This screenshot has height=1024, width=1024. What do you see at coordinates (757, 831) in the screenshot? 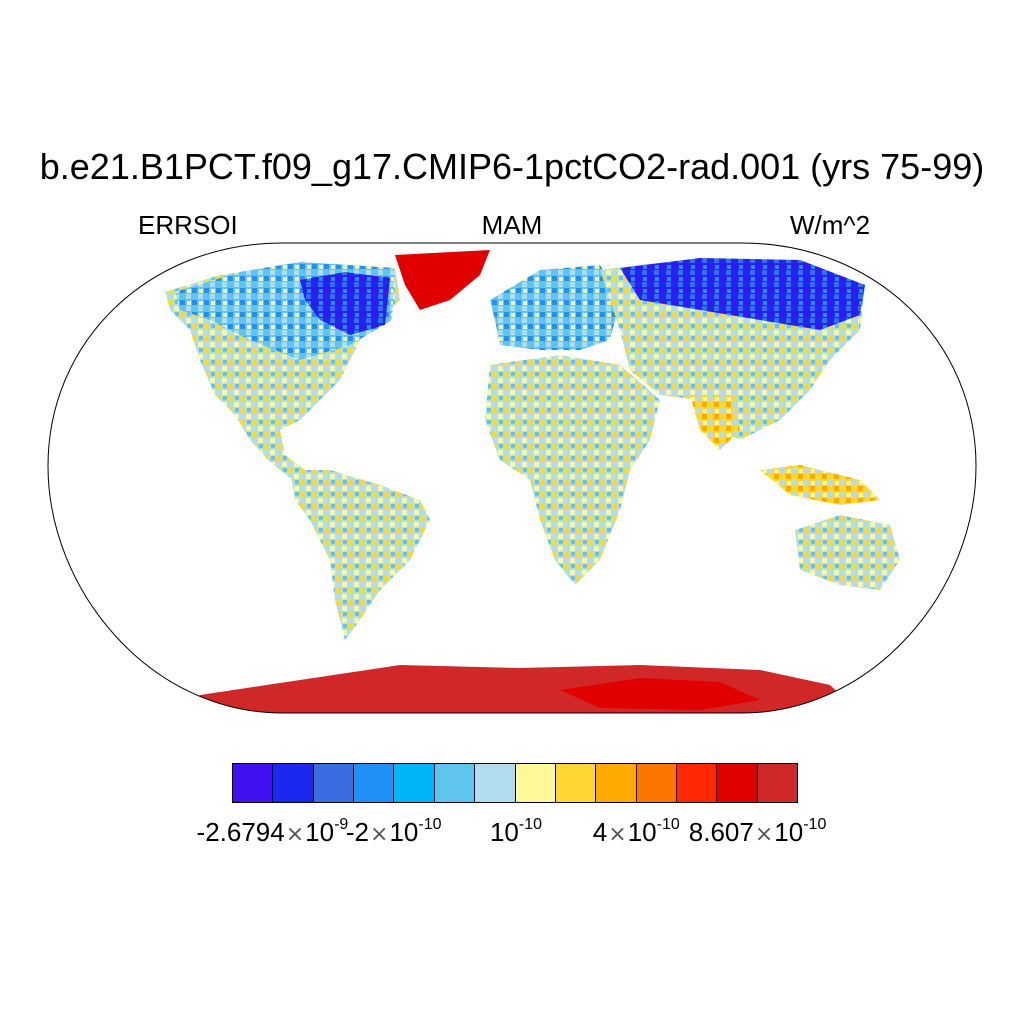
I see `colorbar-label-4: 8.607×10⁻¹⁰` at bounding box center [757, 831].